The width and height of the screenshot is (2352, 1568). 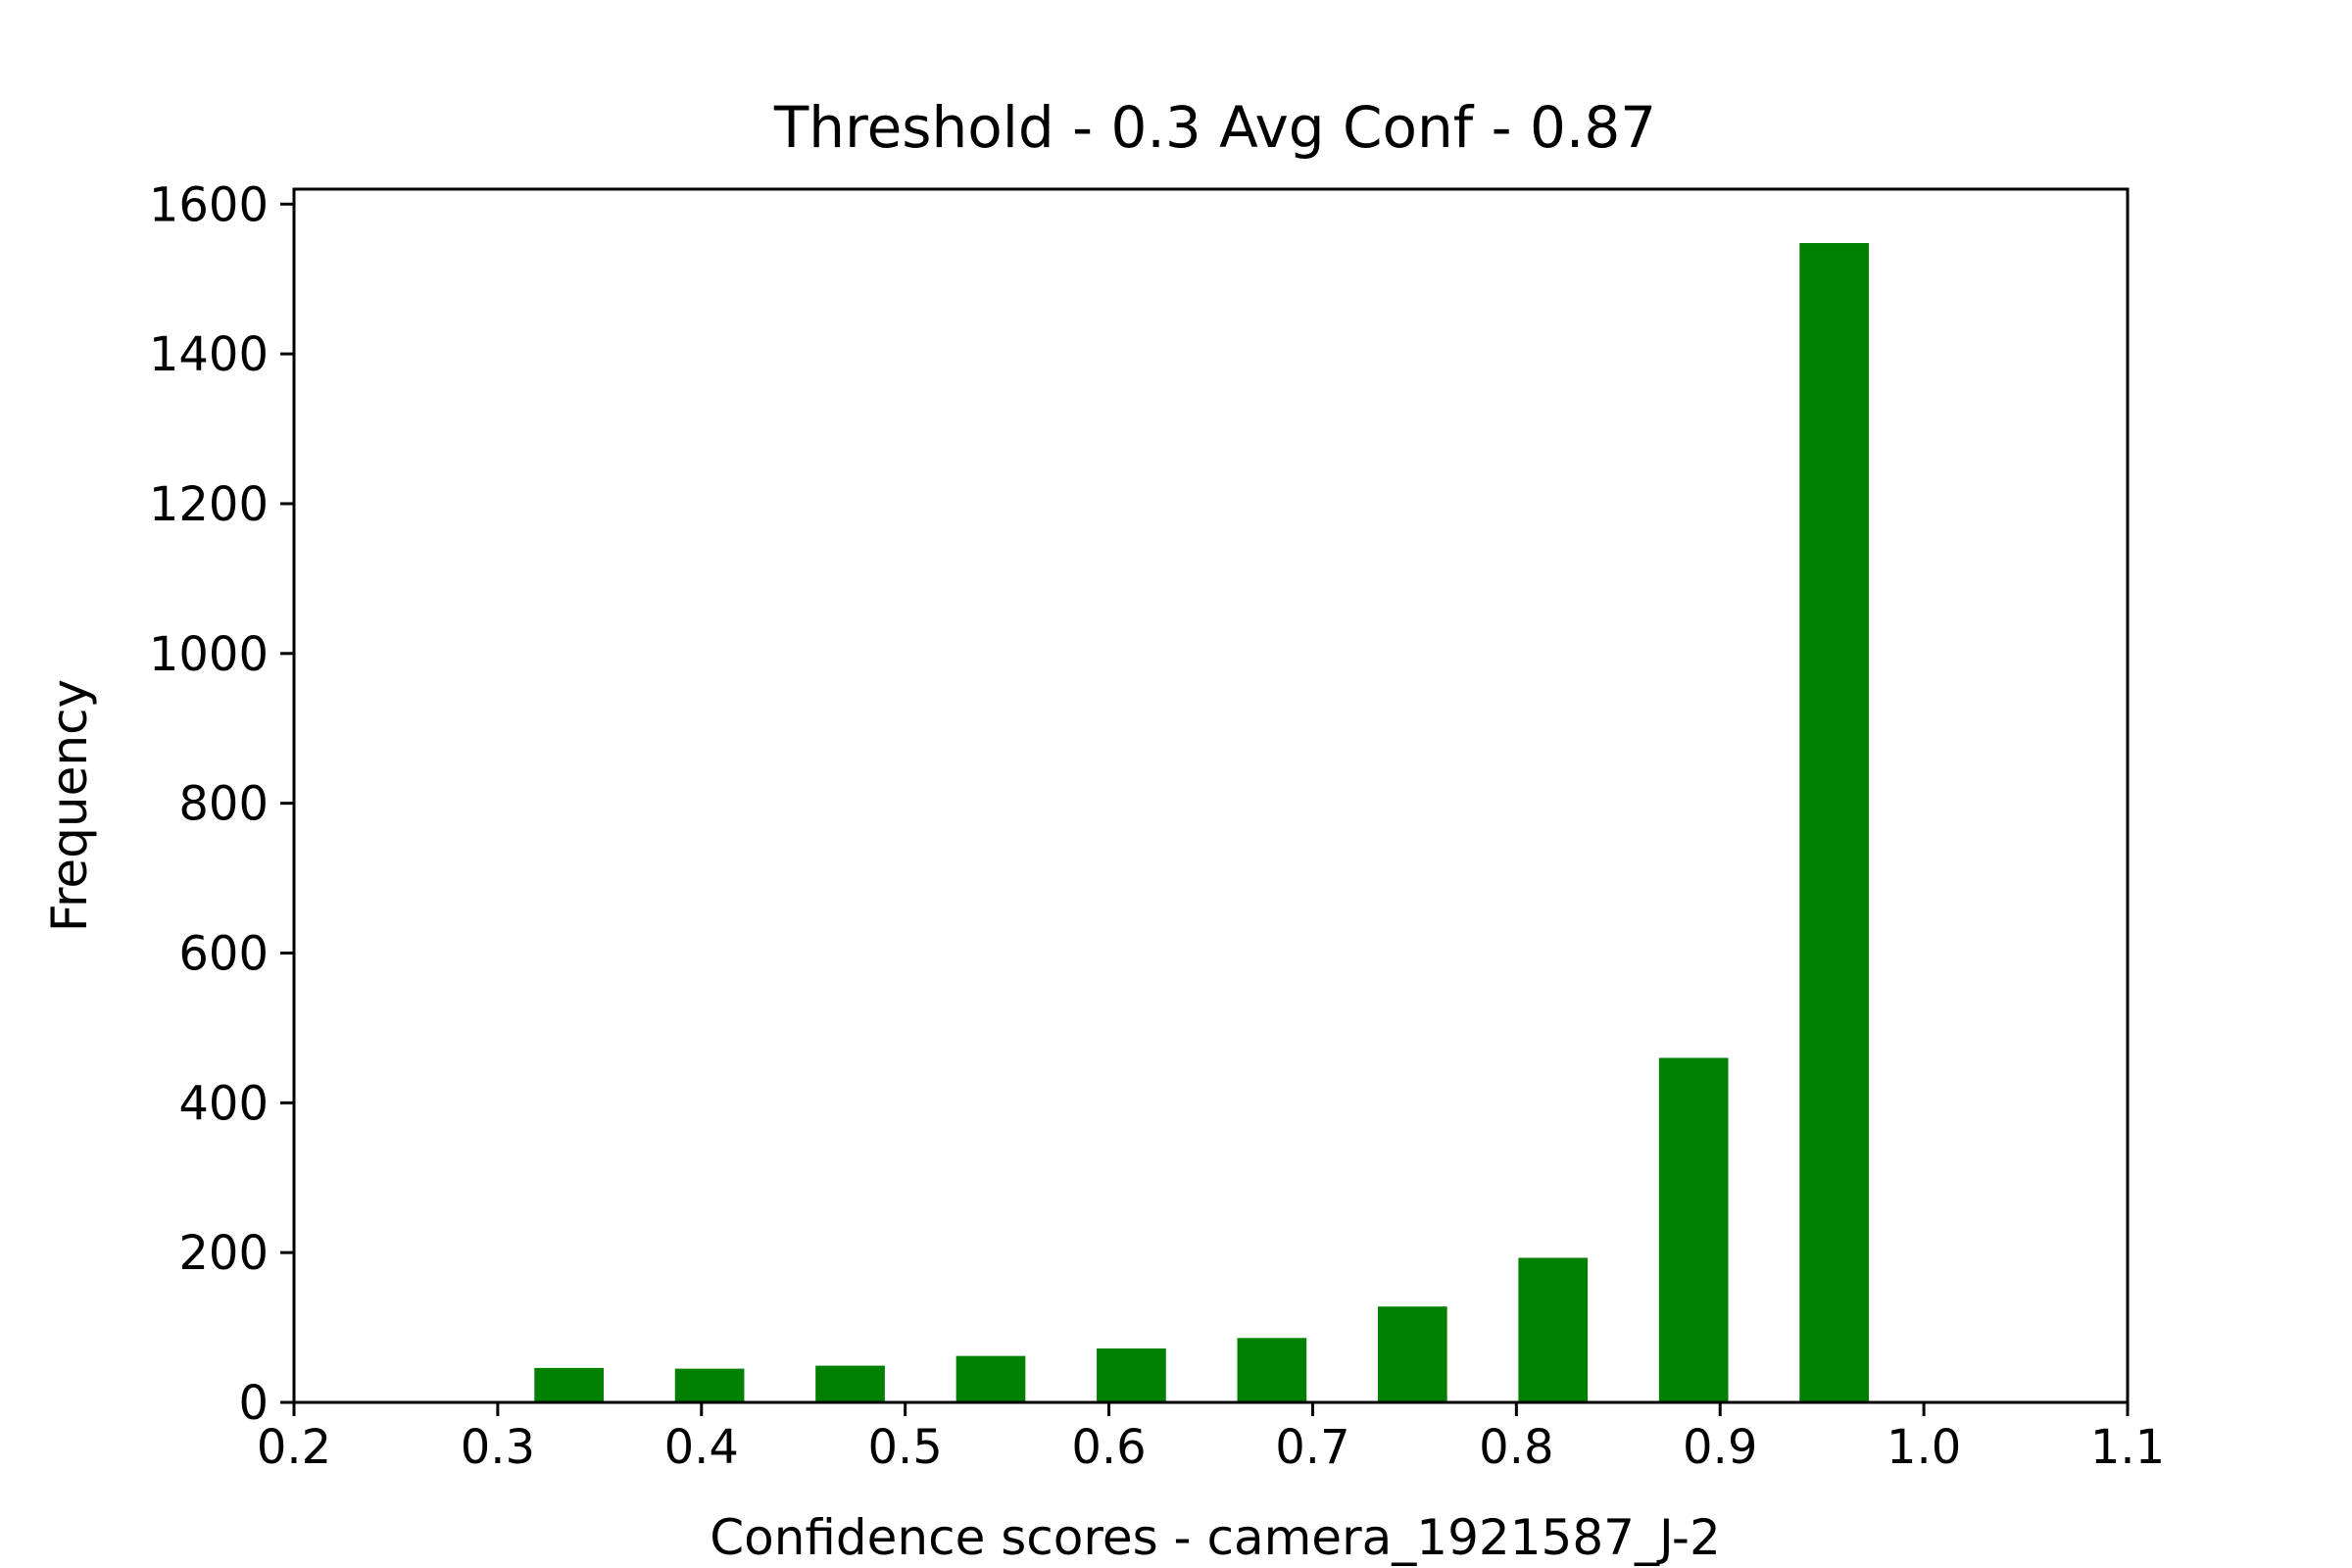 I want to click on y-tick-label: 200, so click(x=223, y=1253).